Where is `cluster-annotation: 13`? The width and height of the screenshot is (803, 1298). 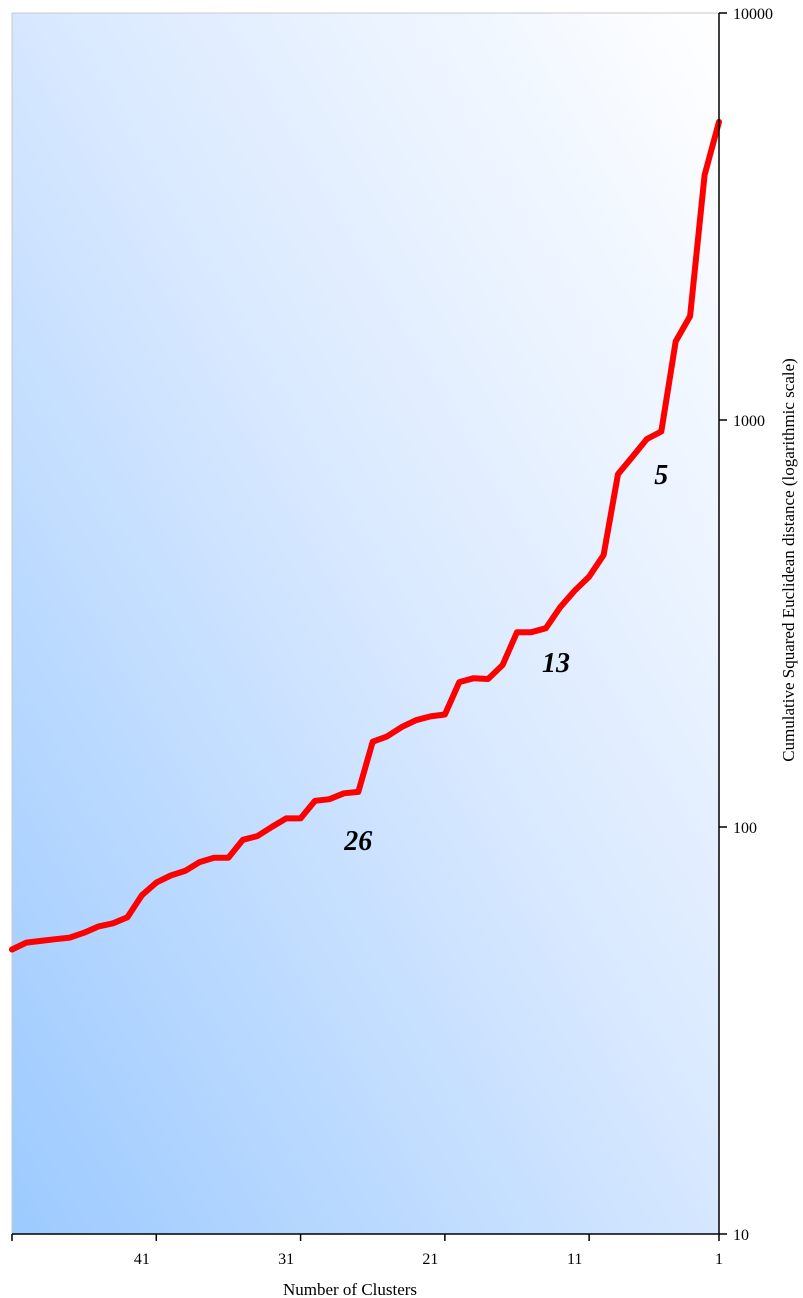 cluster-annotation: 13 is located at coordinates (556, 663).